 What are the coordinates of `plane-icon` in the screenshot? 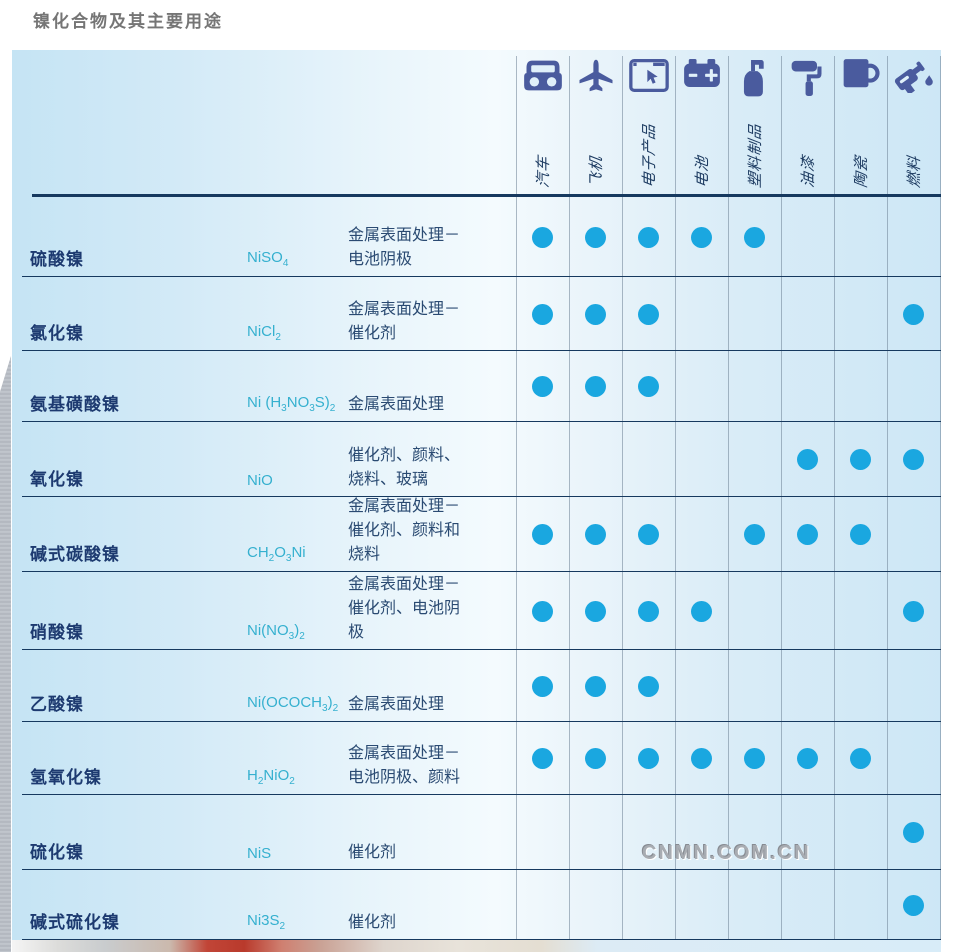 It's located at (596, 77).